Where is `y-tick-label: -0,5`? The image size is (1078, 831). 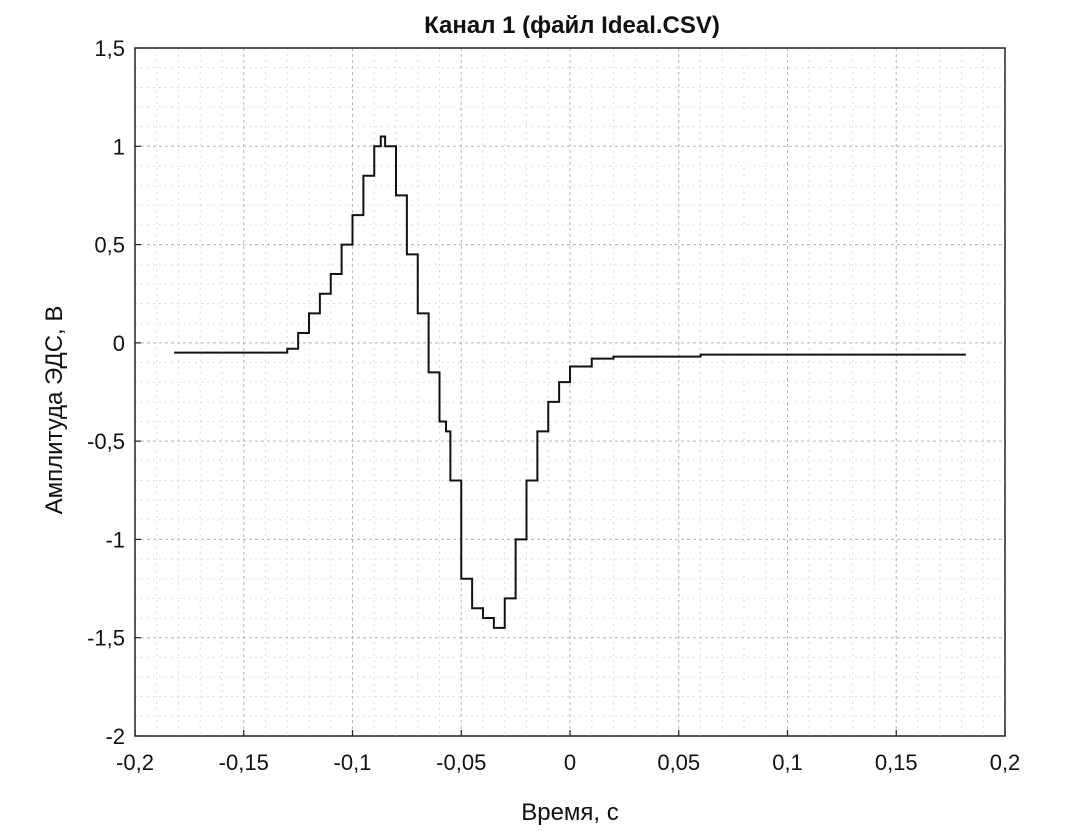 y-tick-label: -0,5 is located at coordinates (106, 441).